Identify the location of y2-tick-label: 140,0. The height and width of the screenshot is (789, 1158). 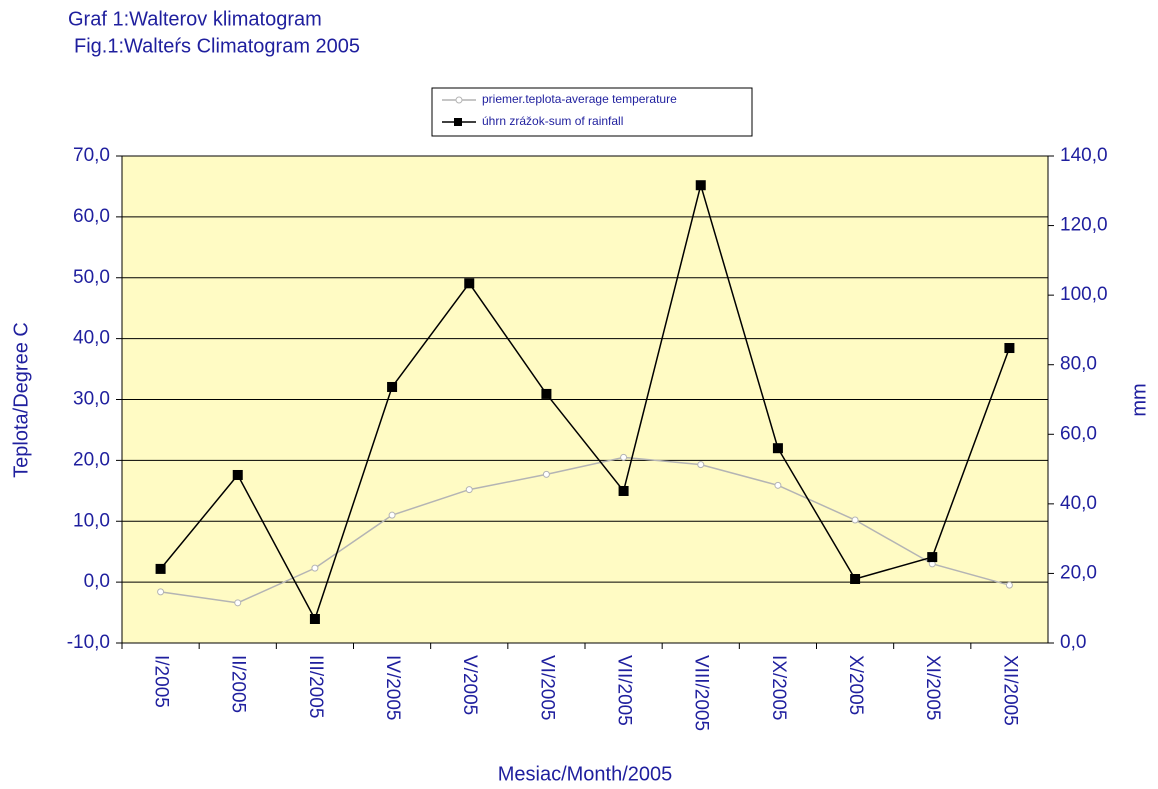
(1084, 155).